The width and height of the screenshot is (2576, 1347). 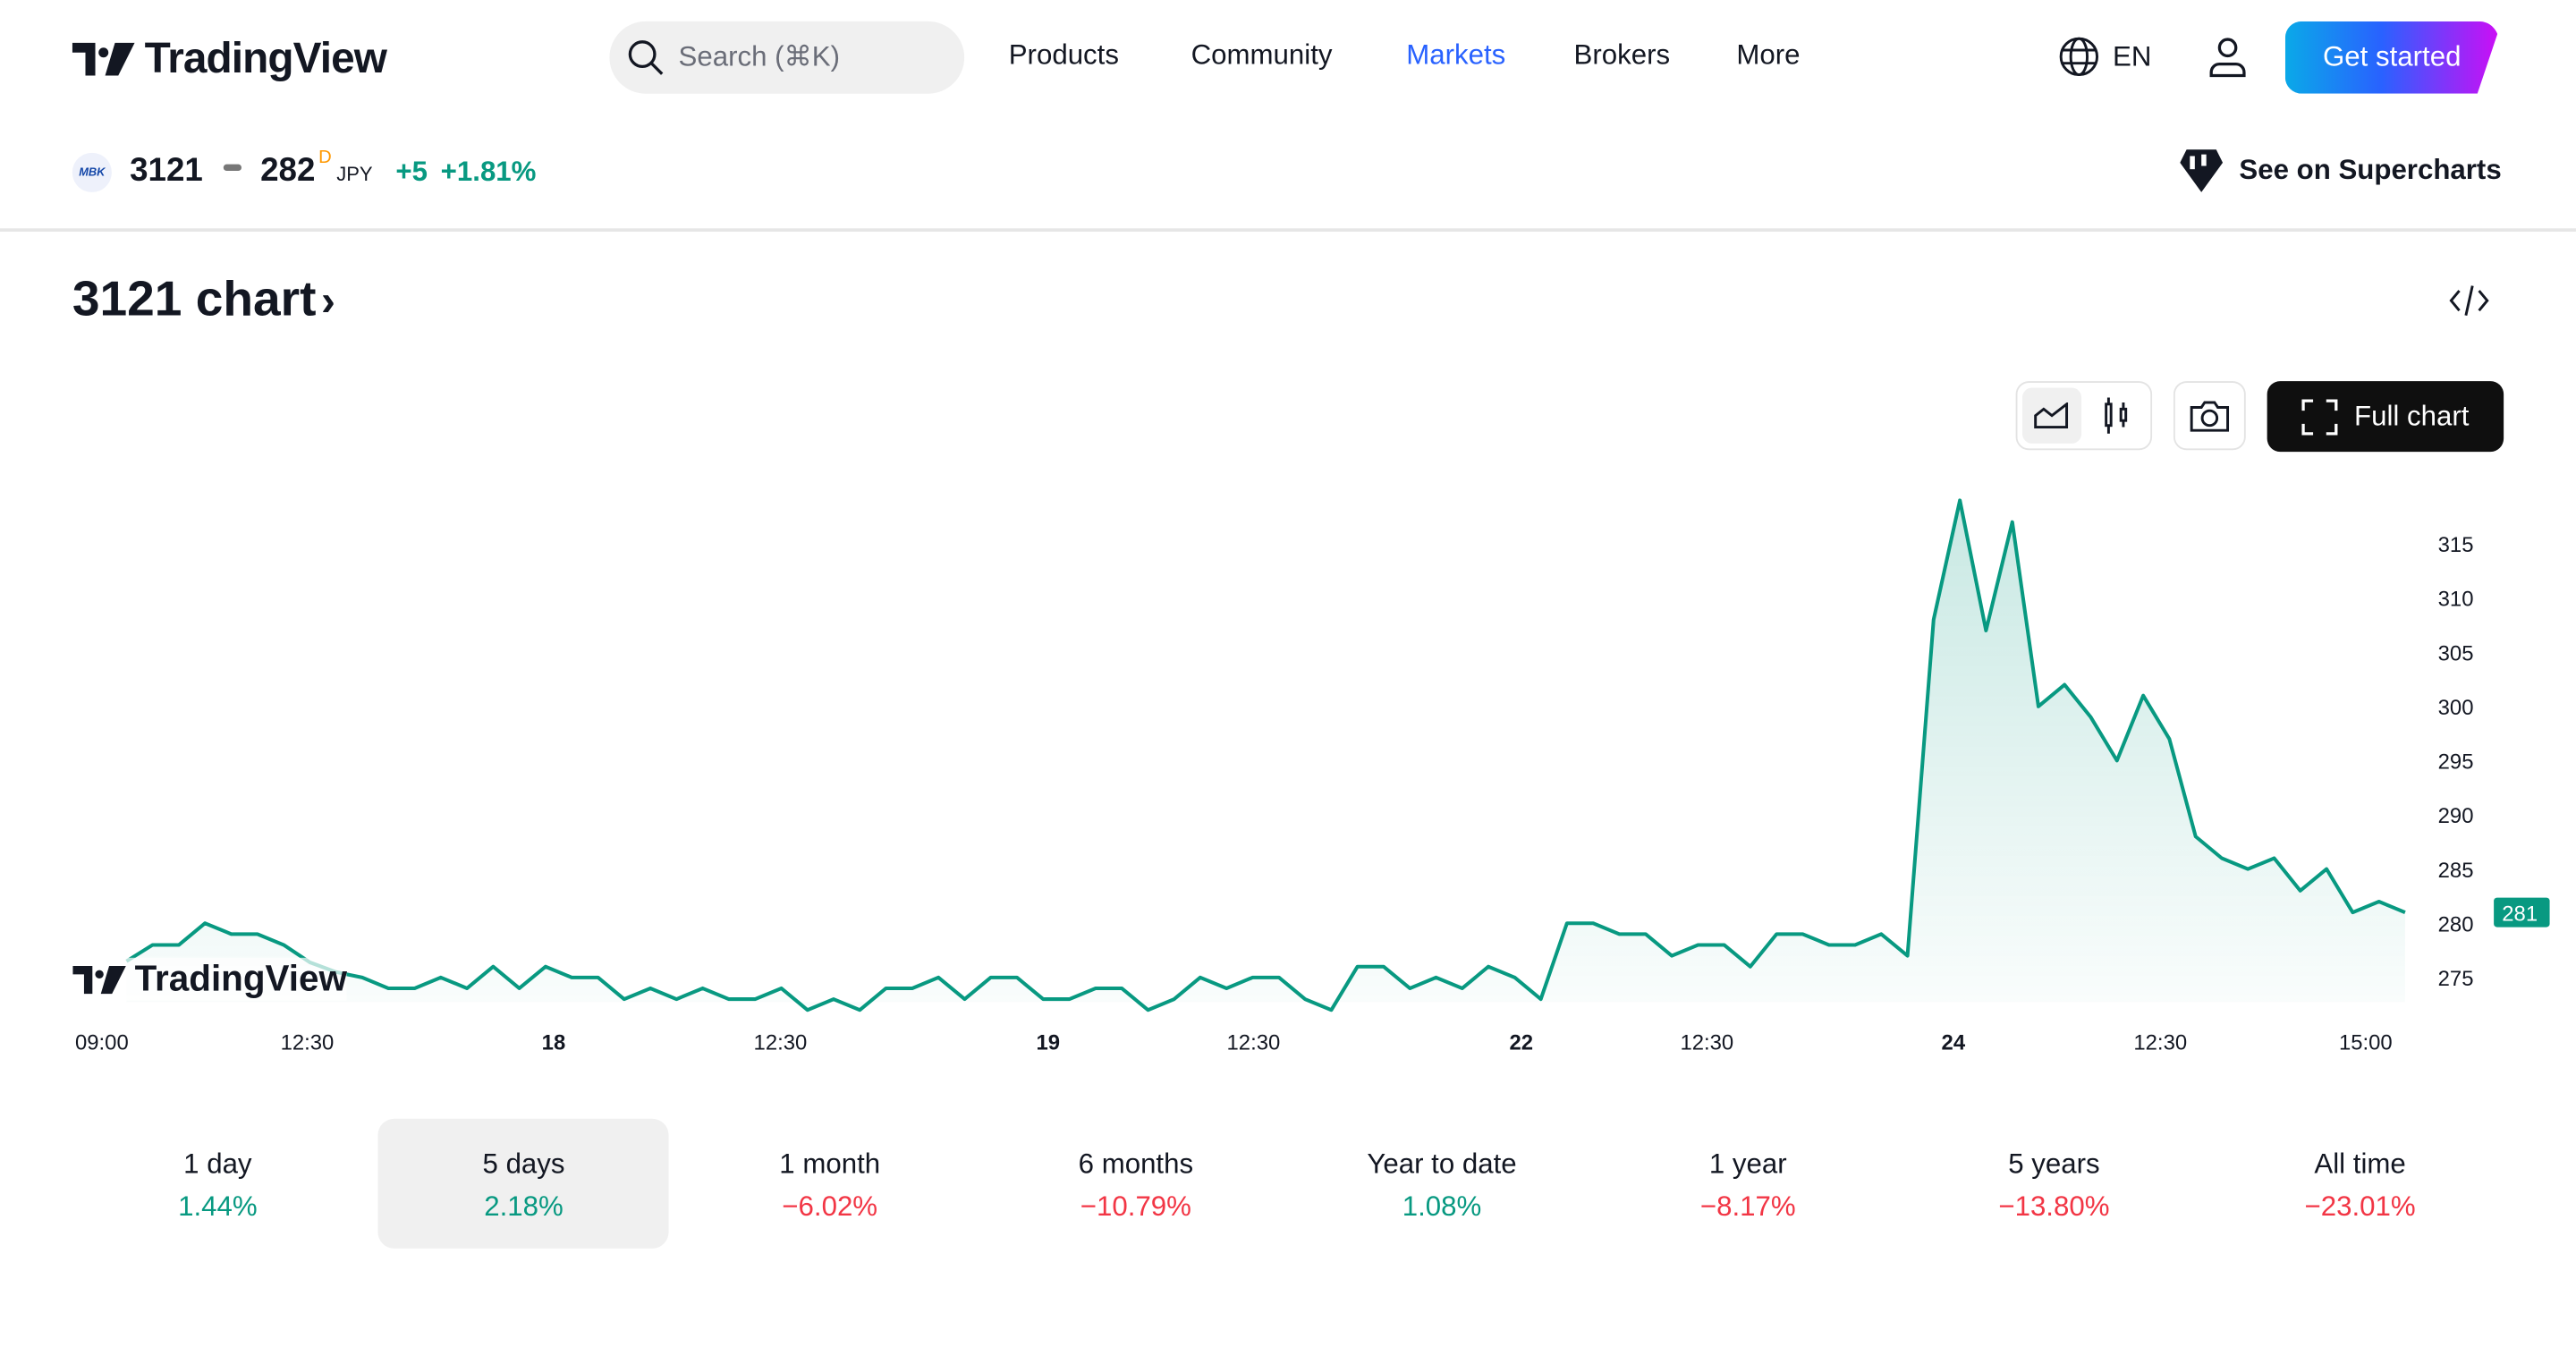 I want to click on full-chart-button: Full chart, so click(x=2385, y=417).